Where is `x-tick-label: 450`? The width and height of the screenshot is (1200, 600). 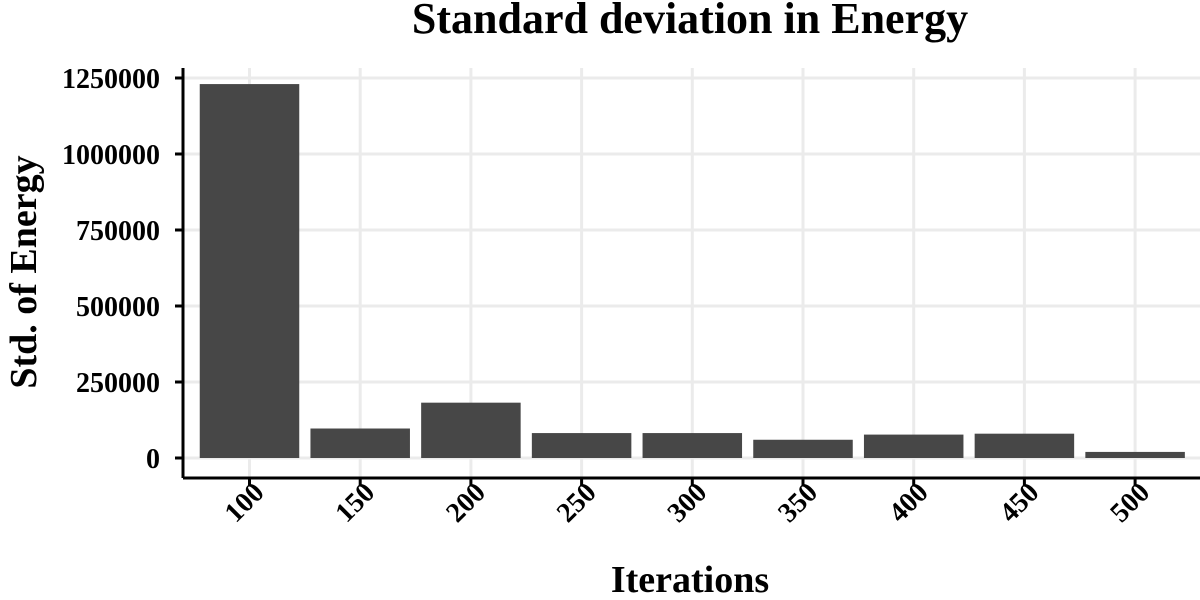 x-tick-label: 450 is located at coordinates (1020, 503).